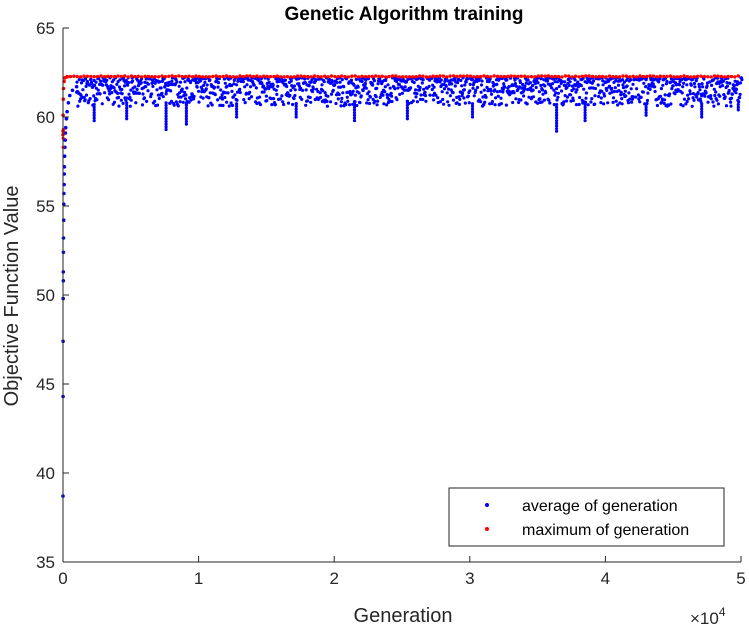 Image resolution: width=749 pixels, height=629 pixels. I want to click on y-tick-label-2: 45, so click(45, 384).